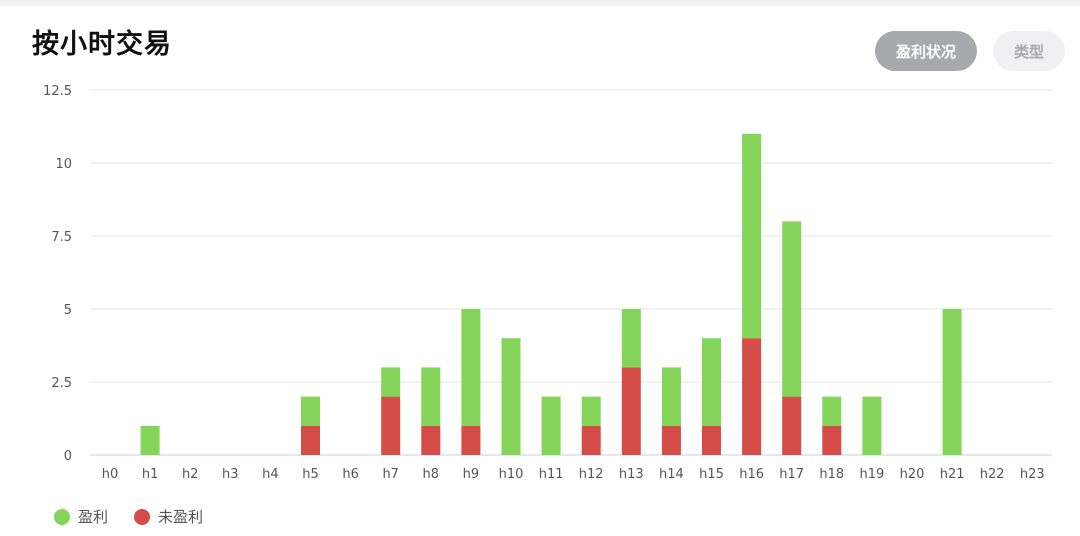 This screenshot has height=536, width=1080. What do you see at coordinates (142, 516) in the screenshot?
I see `legend-dot-loss` at bounding box center [142, 516].